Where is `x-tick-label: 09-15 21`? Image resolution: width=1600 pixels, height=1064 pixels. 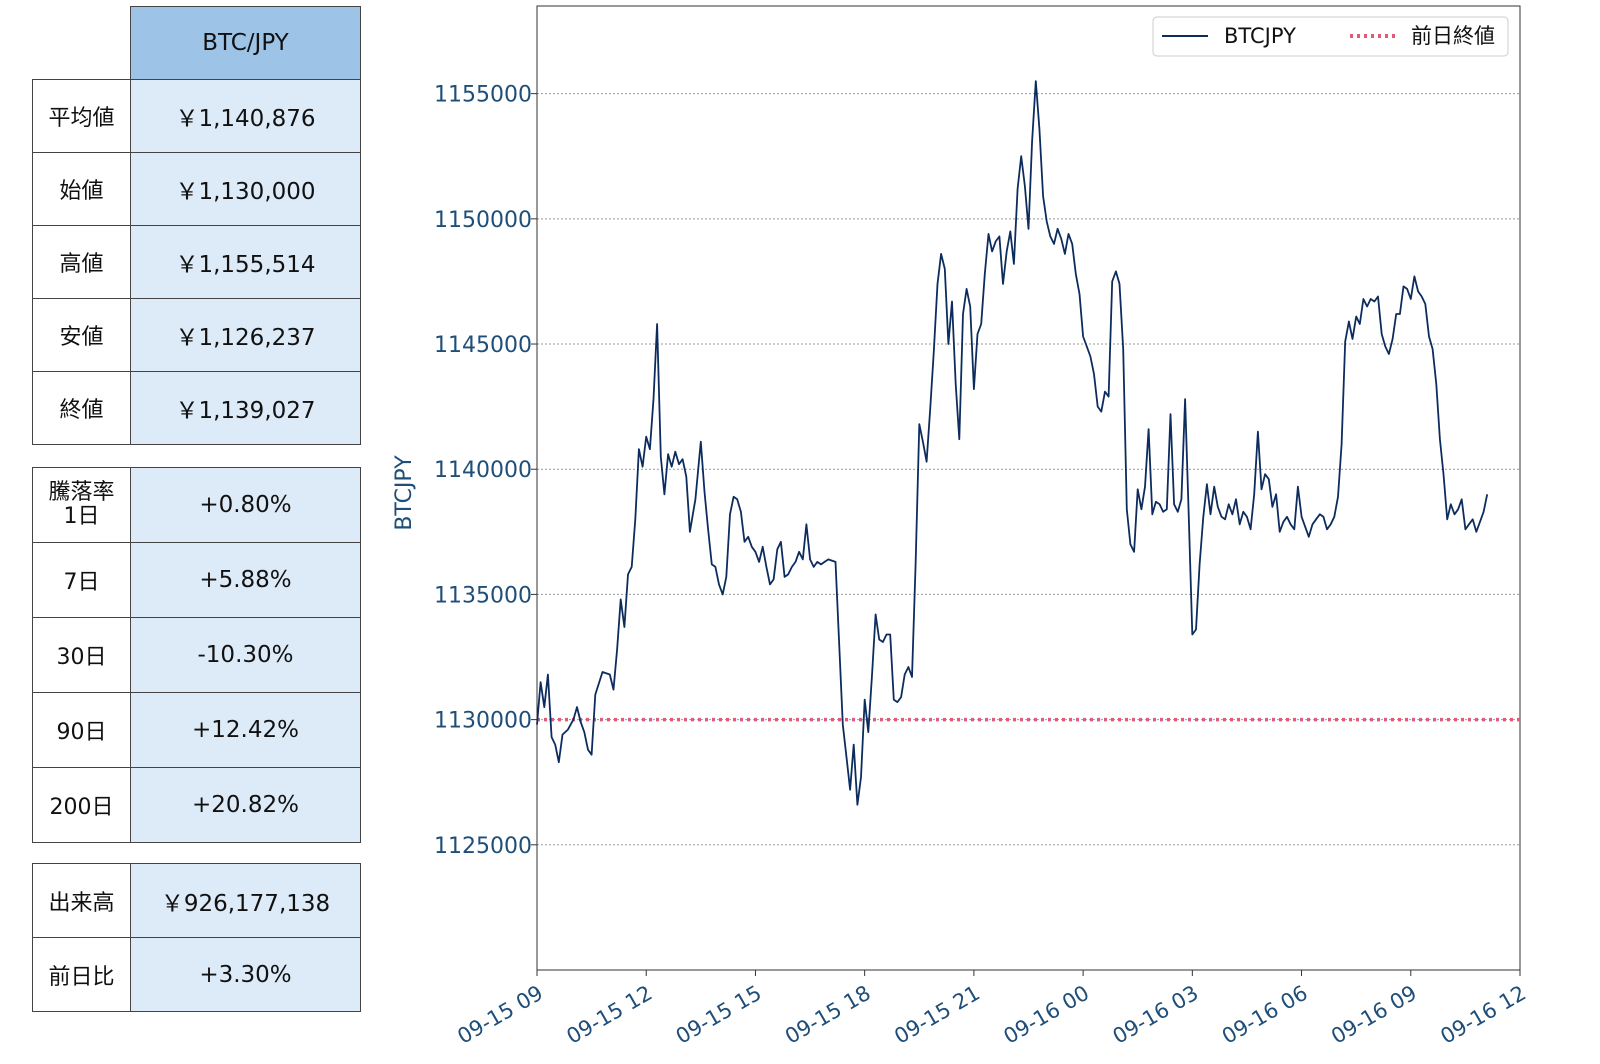 x-tick-label: 09-15 21 is located at coordinates (937, 1015).